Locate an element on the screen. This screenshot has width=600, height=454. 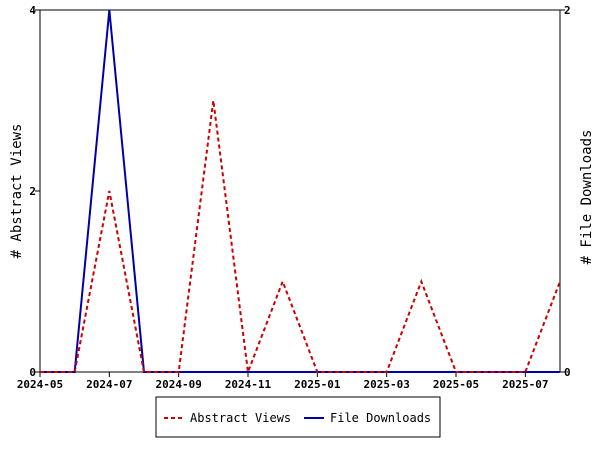
legend: Abstract Views File Downloads is located at coordinates (298, 417).